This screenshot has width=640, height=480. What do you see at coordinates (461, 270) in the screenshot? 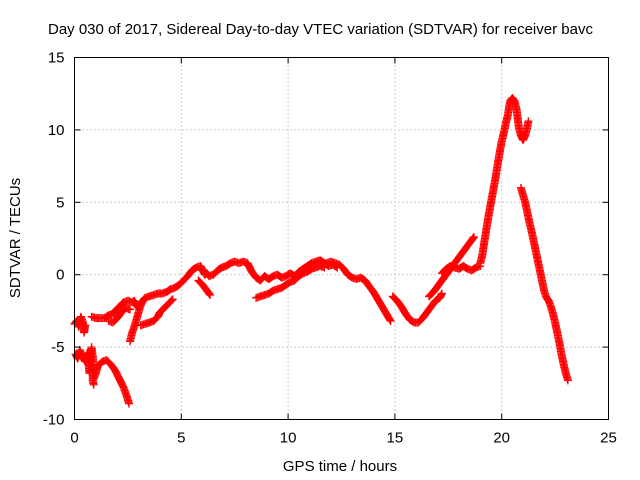
I see `series-arc13` at bounding box center [461, 270].